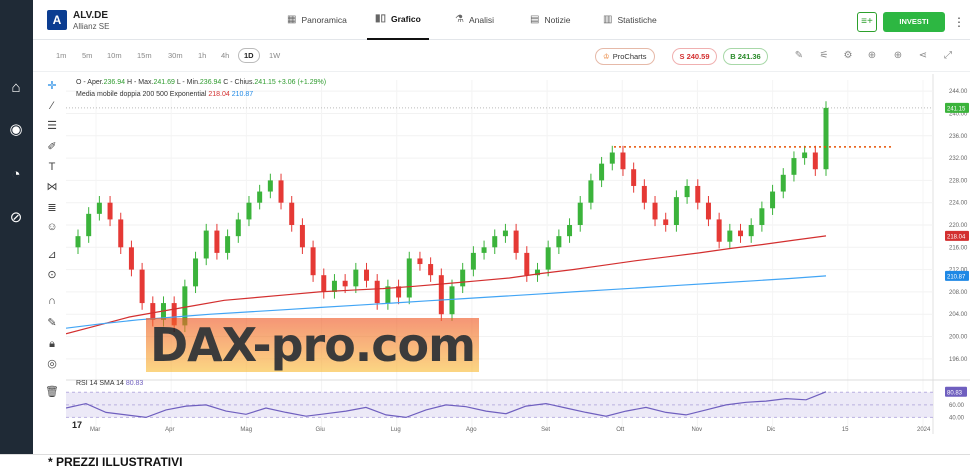 This screenshot has width=970, height=472. Describe the element at coordinates (848, 55) in the screenshot. I see `settings-icon: ⚙` at that location.